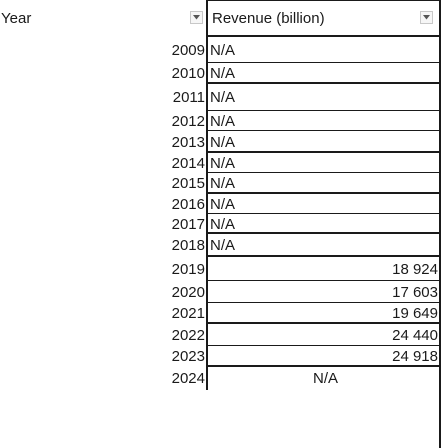  I want to click on year-cell: 2024, so click(188, 378).